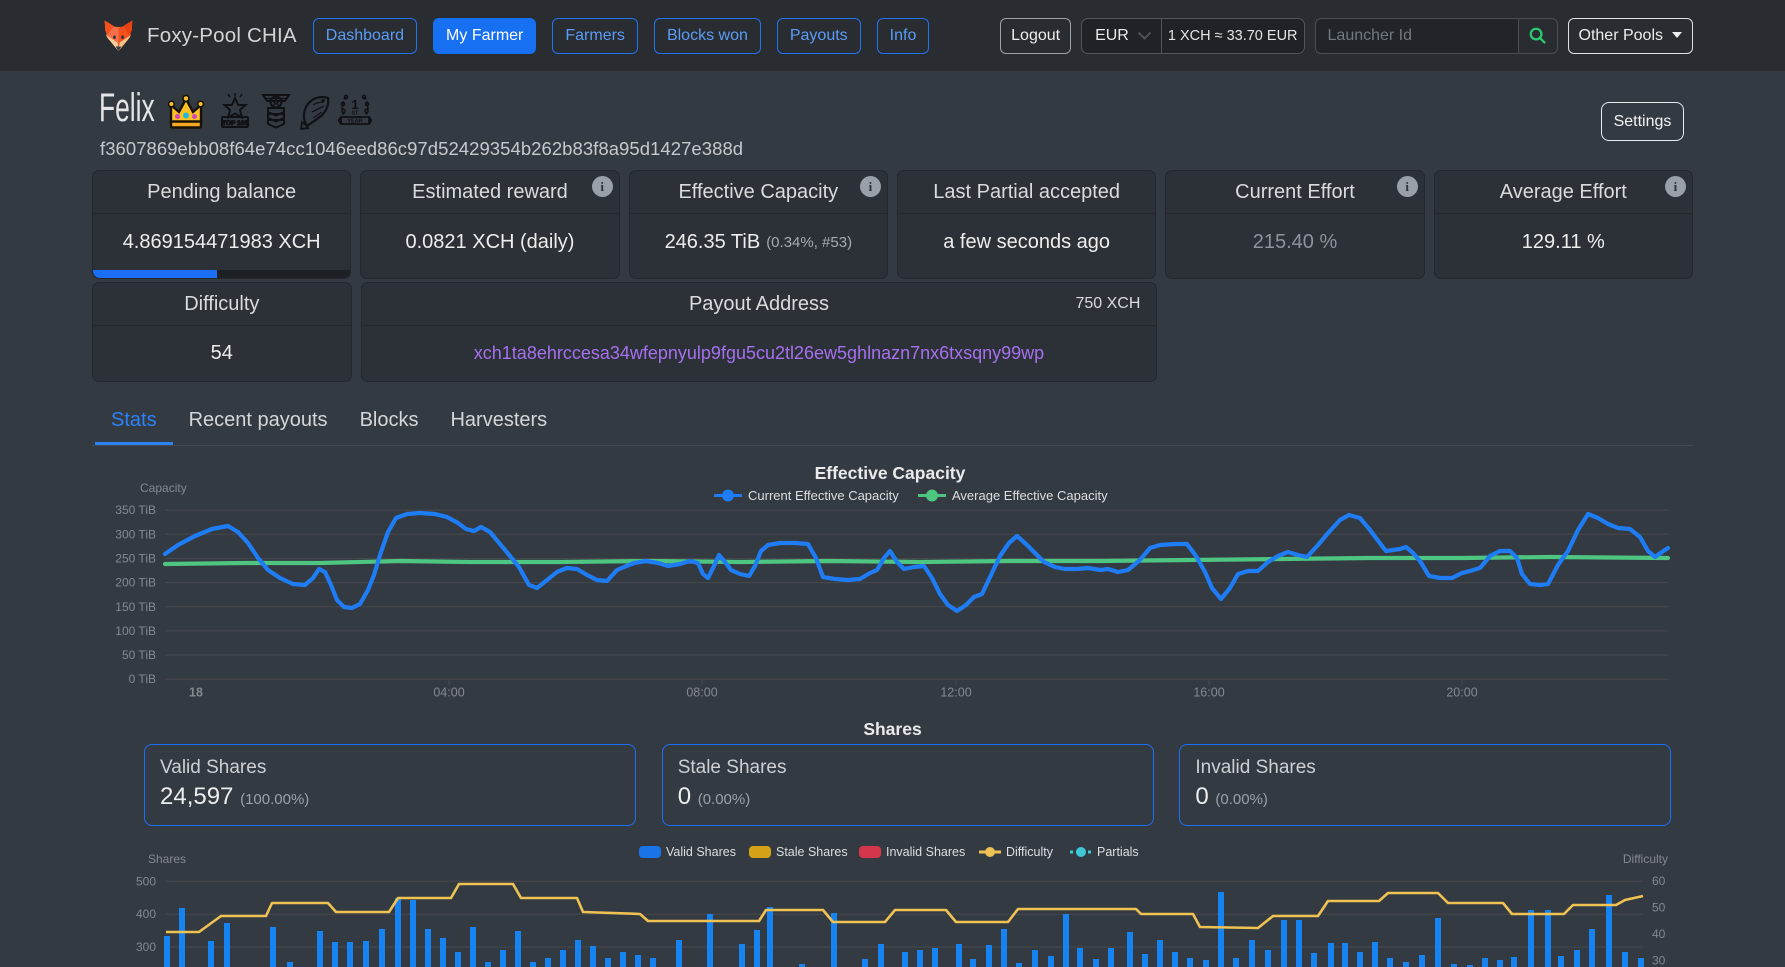 The height and width of the screenshot is (967, 1785). I want to click on svg-text: Valid Shares, so click(701, 852).